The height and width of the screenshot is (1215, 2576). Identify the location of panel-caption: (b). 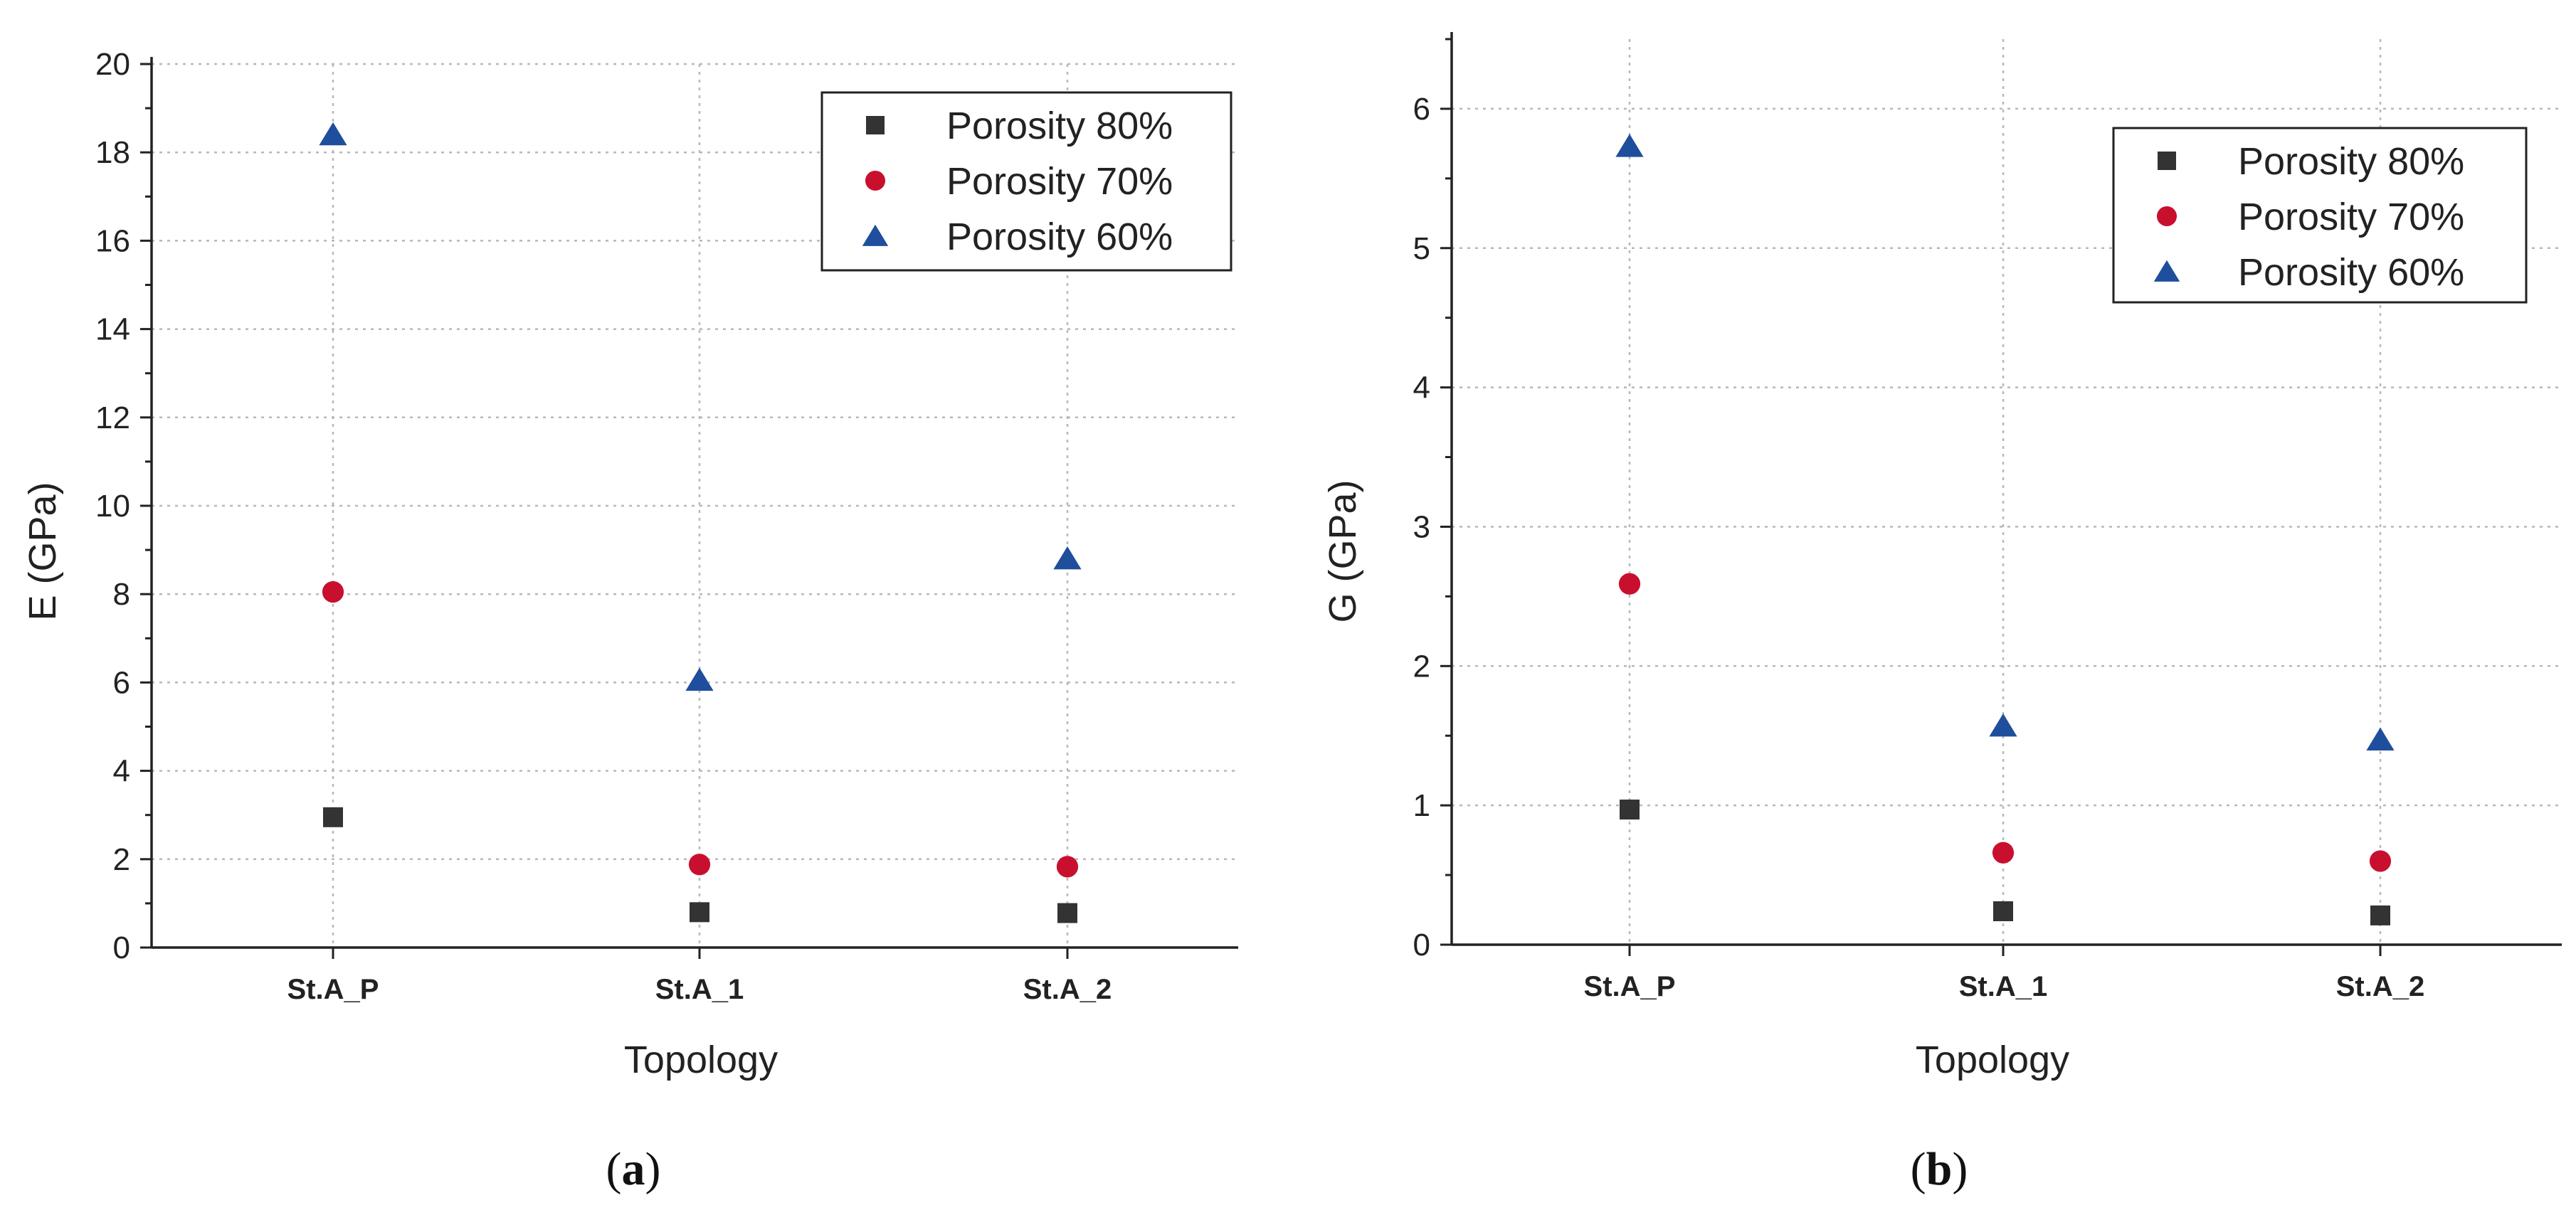
(1939, 1169).